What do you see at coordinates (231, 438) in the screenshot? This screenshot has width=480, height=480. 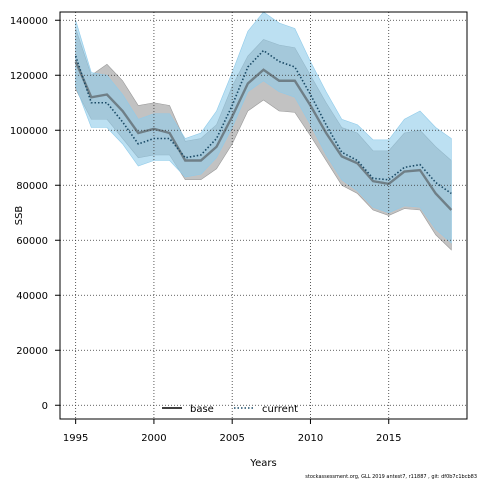 I see `x-tick-label-2005: 2005` at bounding box center [231, 438].